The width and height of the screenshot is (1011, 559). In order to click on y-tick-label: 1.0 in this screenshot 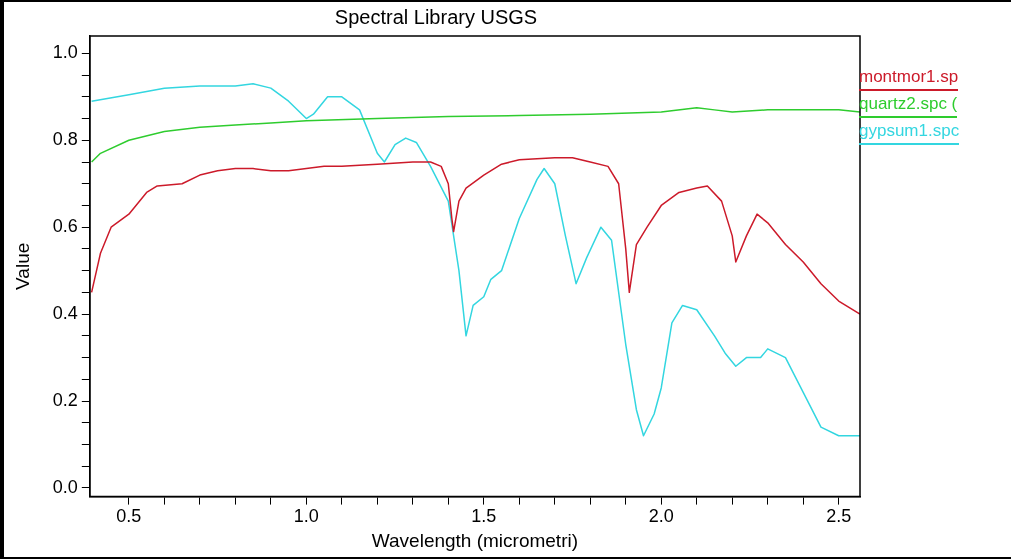, I will do `click(65, 52)`.